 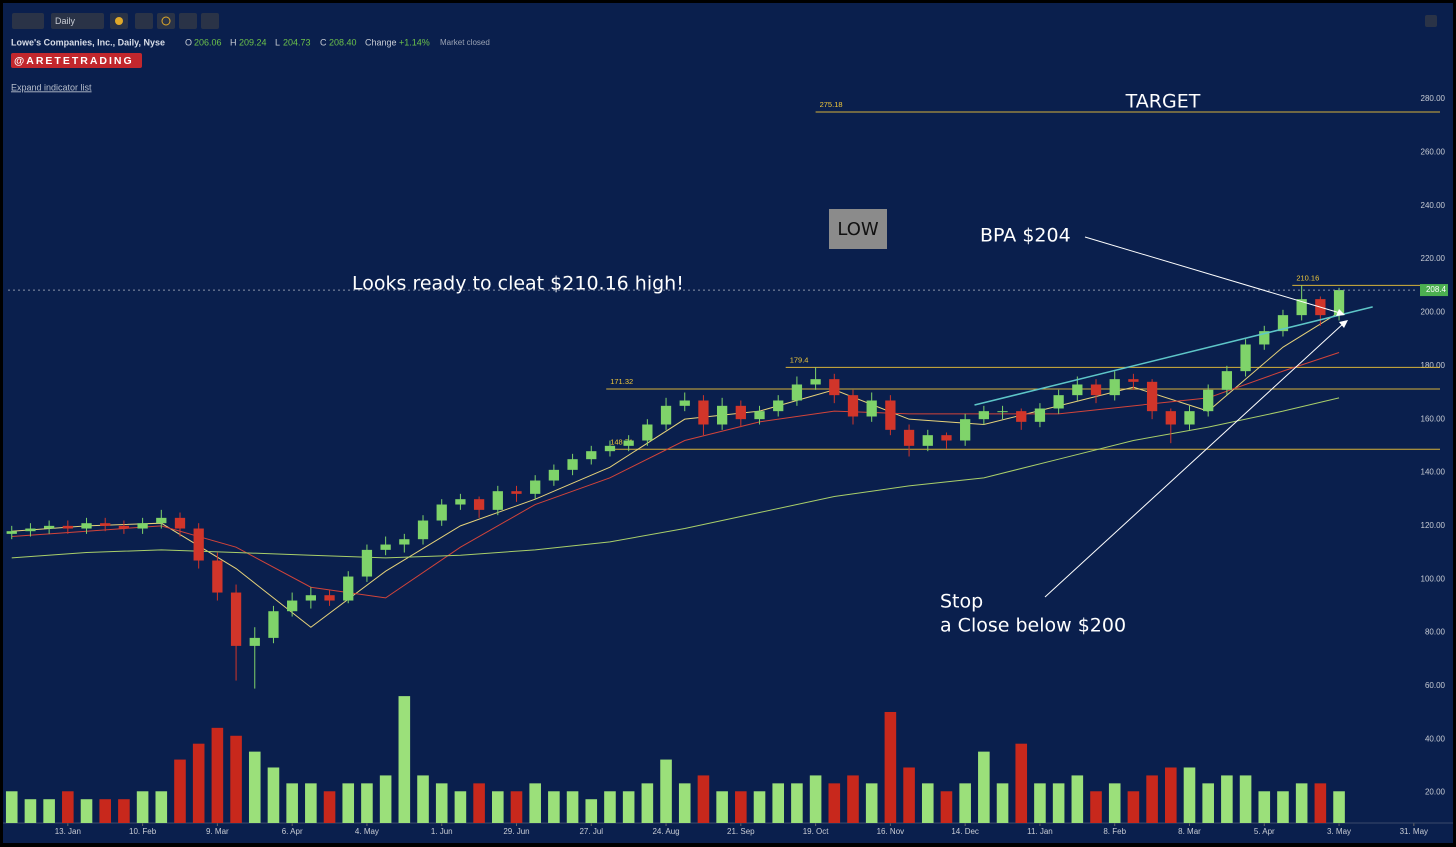 I want to click on x-tick-label: 9. Mar, so click(x=217, y=831).